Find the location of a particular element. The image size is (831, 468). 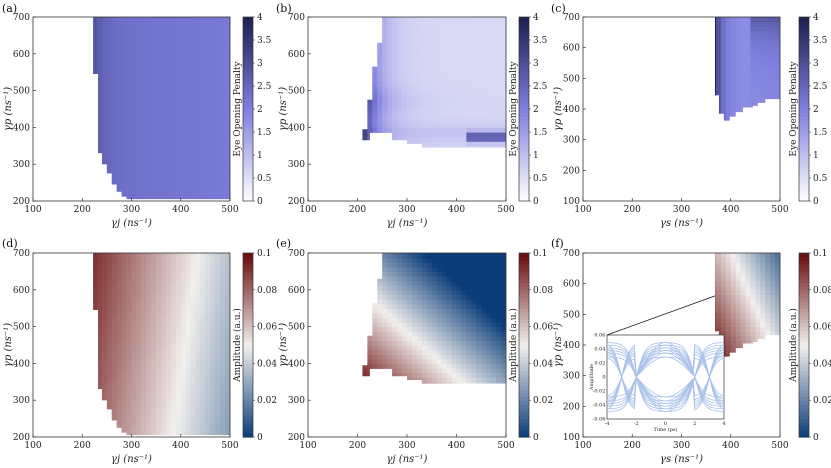

inset-x-label: Time (ps) is located at coordinates (666, 429).